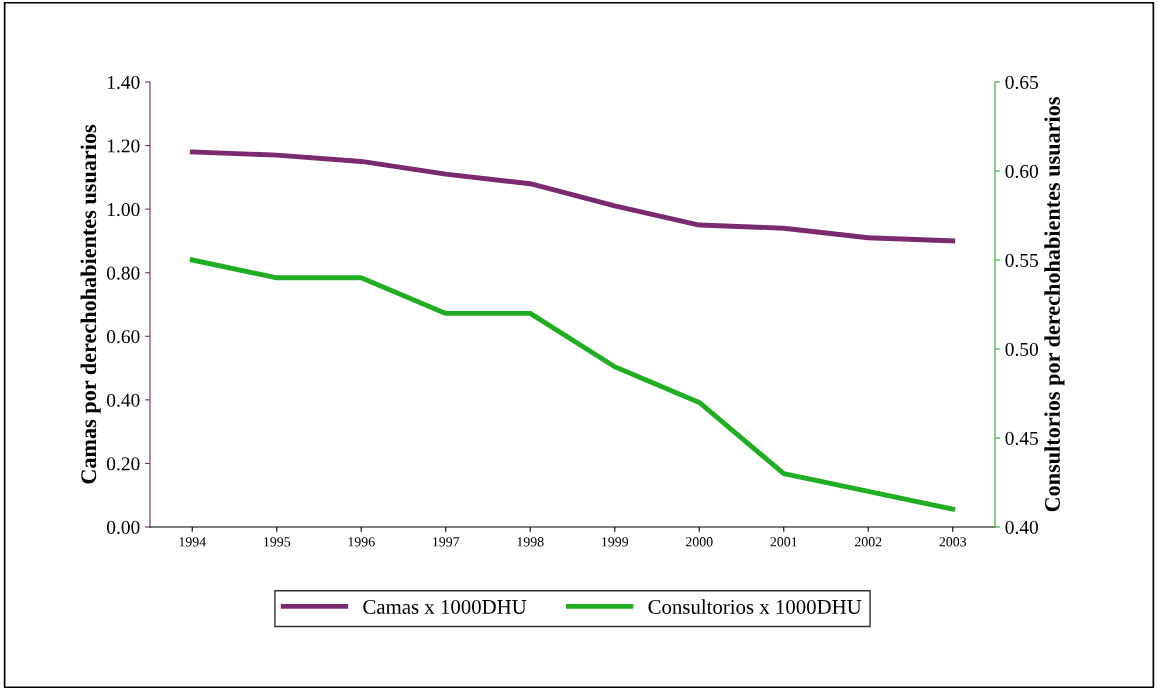 The height and width of the screenshot is (690, 1158). I want to click on x-tick-label: 1997, so click(446, 542).